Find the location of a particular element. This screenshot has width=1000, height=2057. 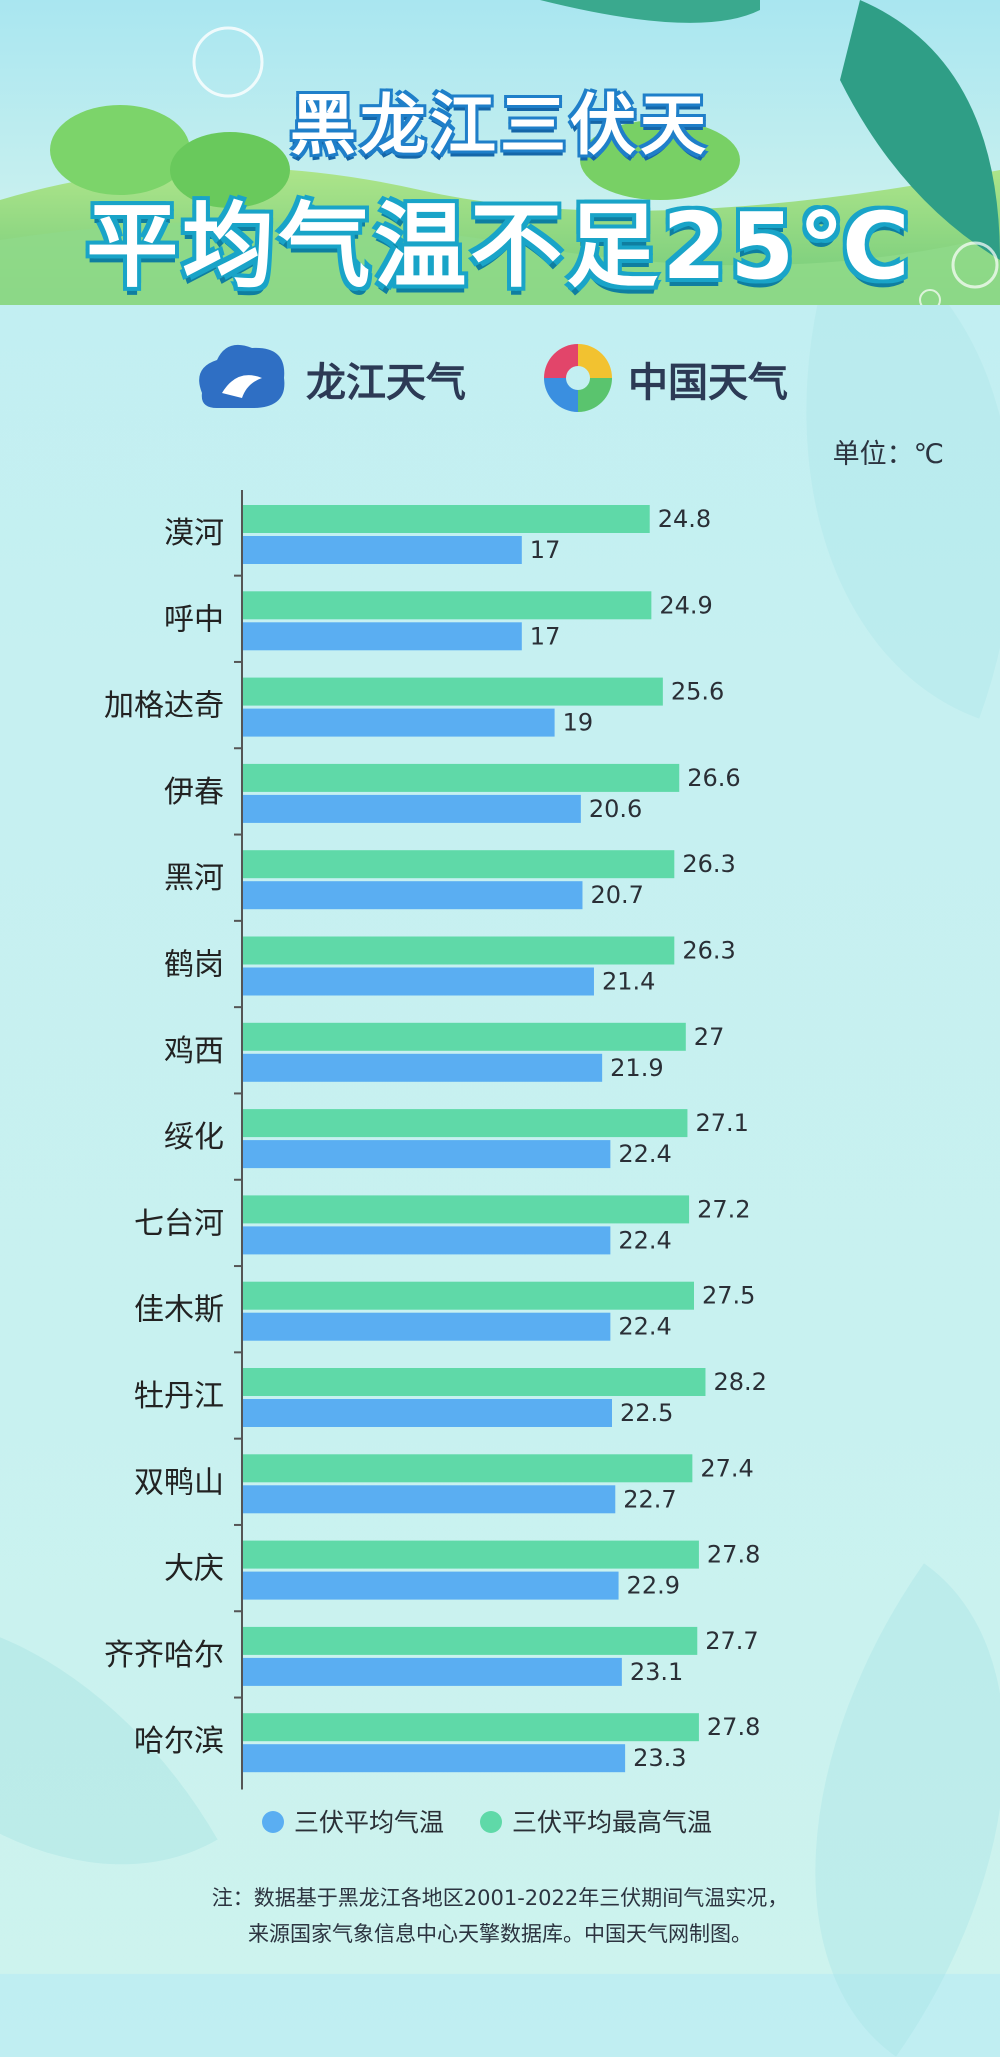

china-weather-logo-icon is located at coordinates (578, 378).